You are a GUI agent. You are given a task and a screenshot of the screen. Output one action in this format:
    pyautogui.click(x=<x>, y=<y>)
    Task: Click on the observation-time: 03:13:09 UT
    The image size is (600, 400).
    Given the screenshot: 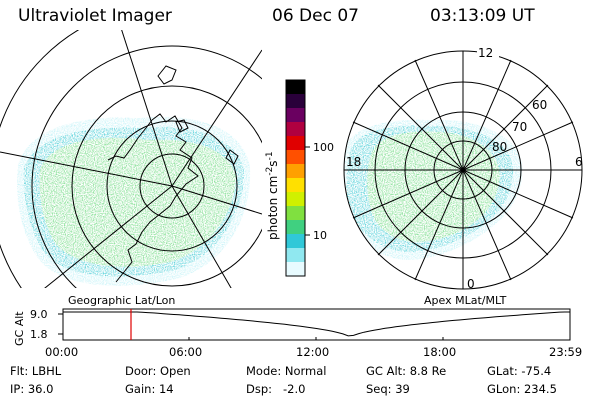 What is the action you would take?
    pyautogui.click(x=482, y=16)
    